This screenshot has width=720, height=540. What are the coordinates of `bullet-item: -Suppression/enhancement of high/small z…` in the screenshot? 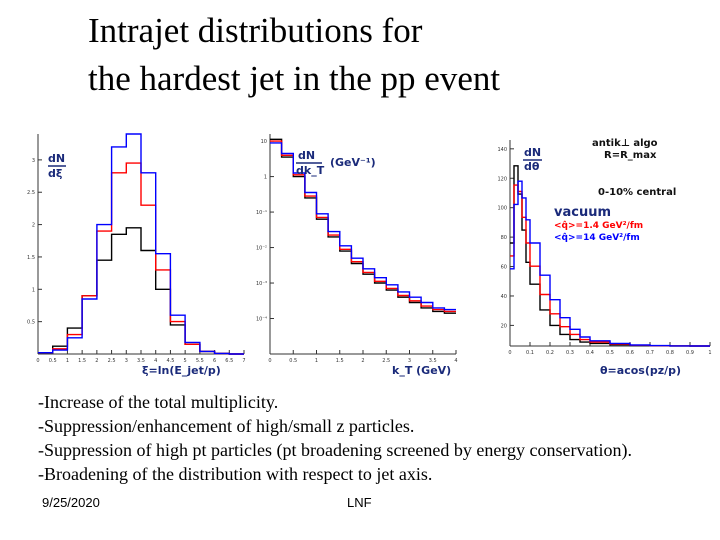 It's located at (226, 426).